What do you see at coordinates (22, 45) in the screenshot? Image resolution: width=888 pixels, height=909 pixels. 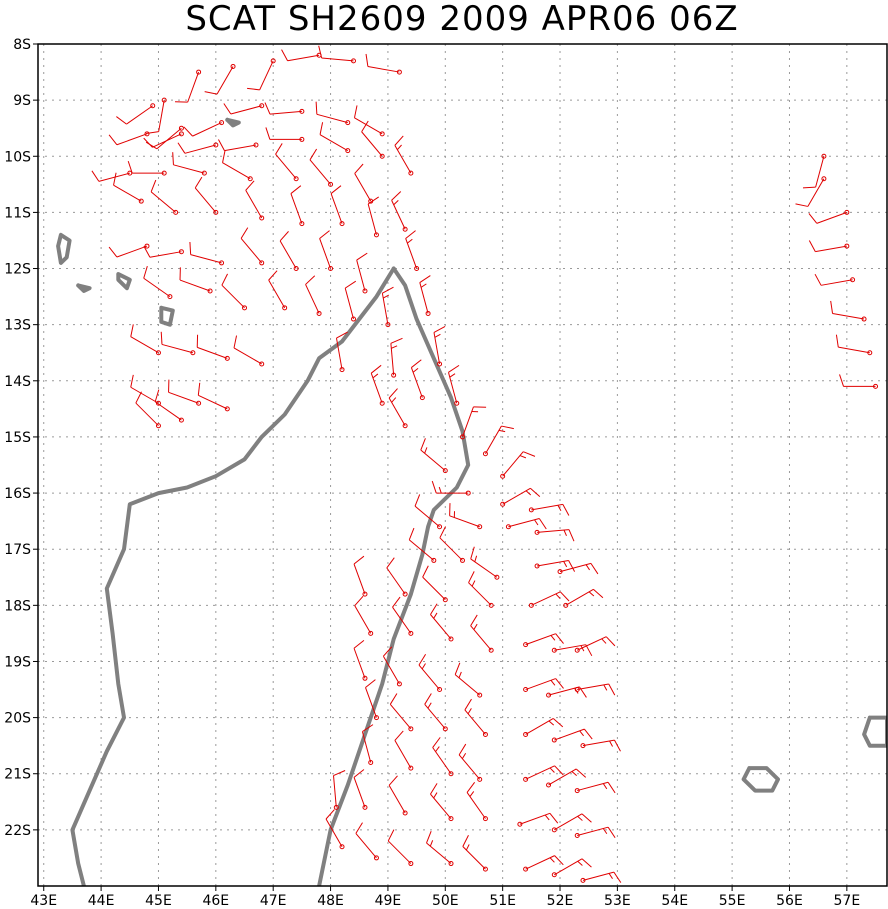 I see `y-tick-label: 8S` at bounding box center [22, 45].